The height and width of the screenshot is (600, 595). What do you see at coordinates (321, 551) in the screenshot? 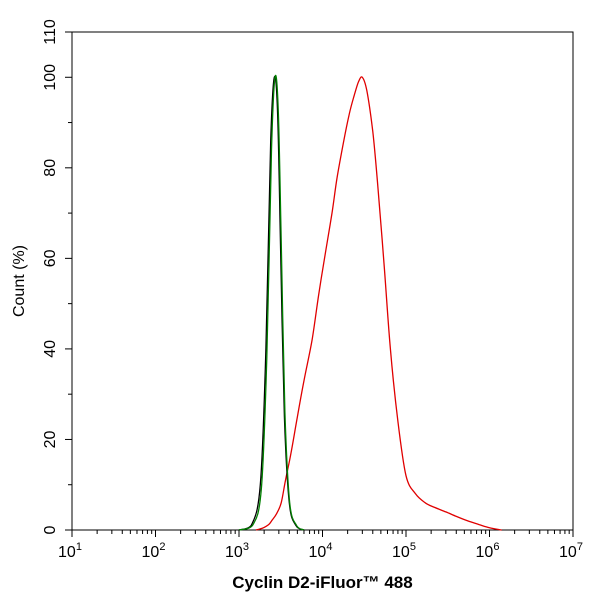
I see `x-tick-label: 10⁴` at bounding box center [321, 551].